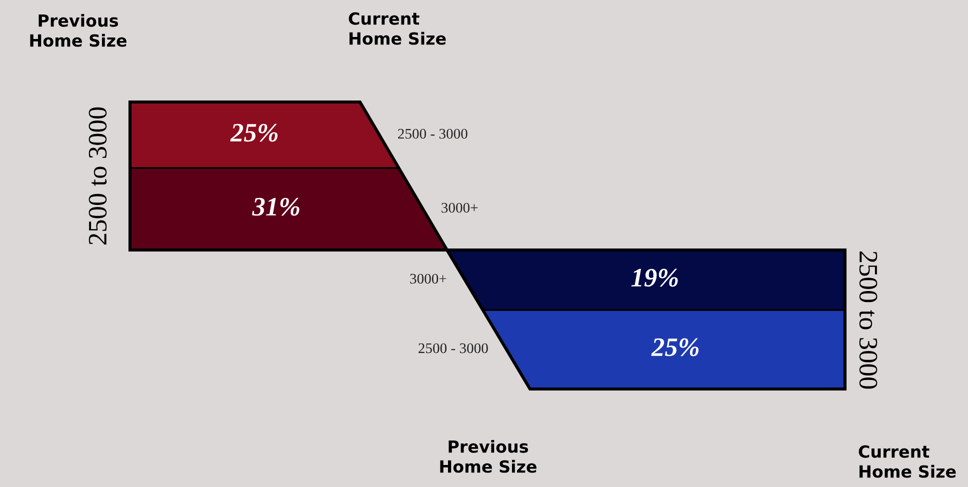  What do you see at coordinates (654, 277) in the screenshot?
I see `data-label: 19%` at bounding box center [654, 277].